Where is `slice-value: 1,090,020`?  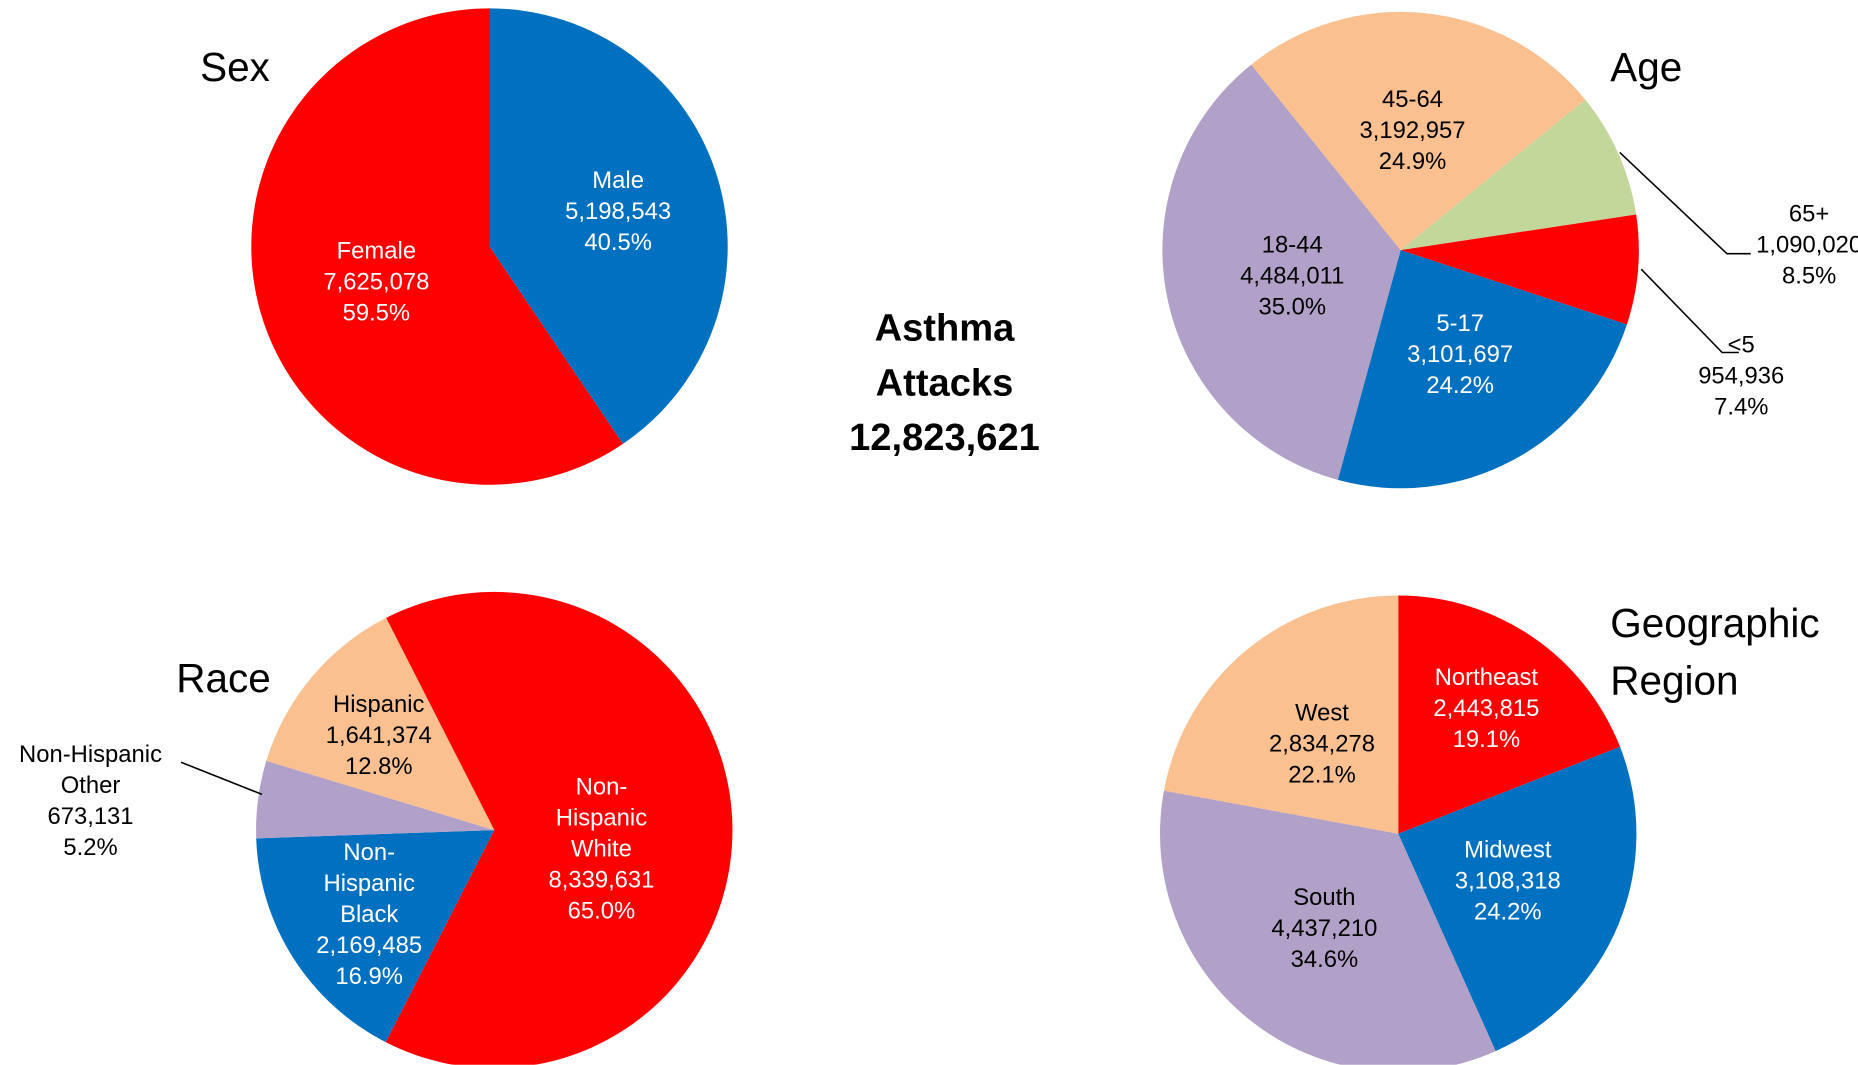 slice-value: 1,090,020 is located at coordinates (1807, 245).